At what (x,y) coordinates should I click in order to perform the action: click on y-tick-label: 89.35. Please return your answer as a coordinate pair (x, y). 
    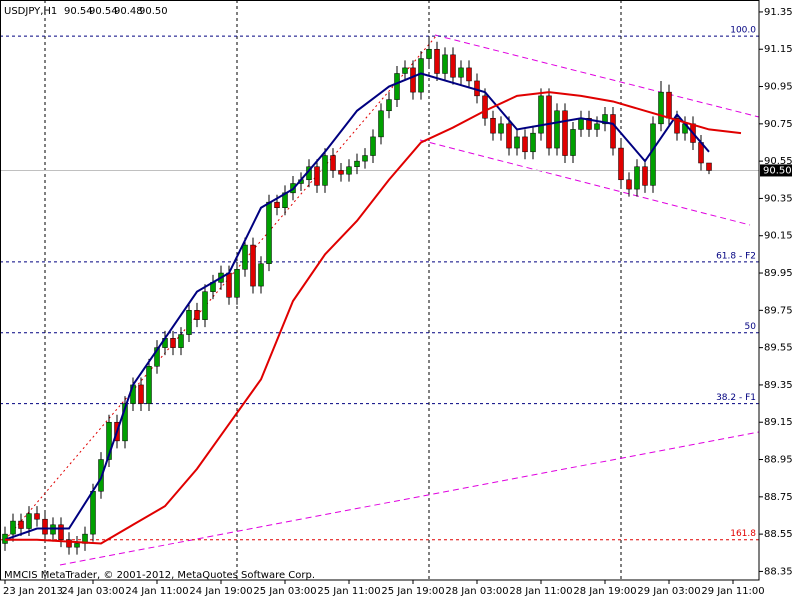
    Looking at the image, I should click on (778, 385).